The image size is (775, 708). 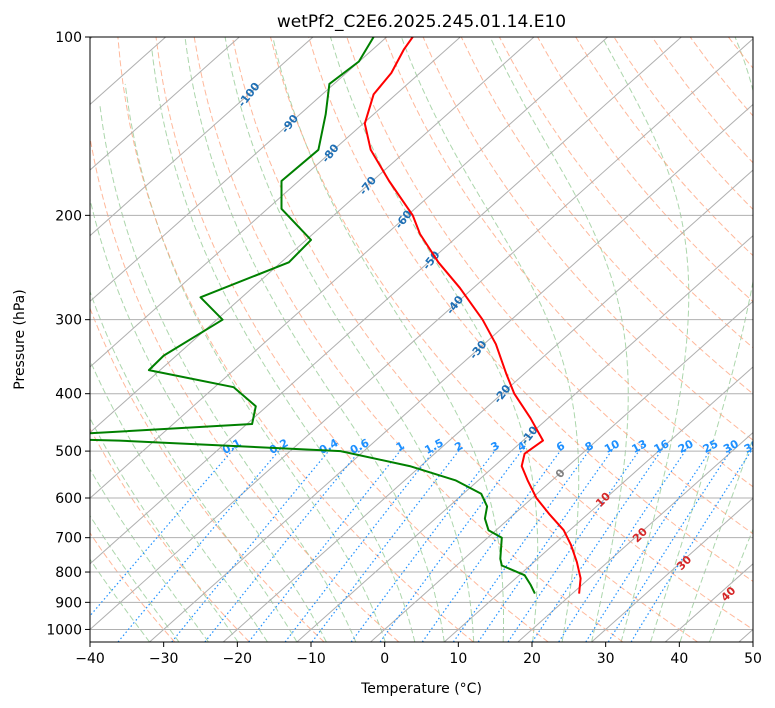 I want to click on chart-title: wetPf2_C2E6.2025.245.01.14.E10, so click(x=421, y=22).